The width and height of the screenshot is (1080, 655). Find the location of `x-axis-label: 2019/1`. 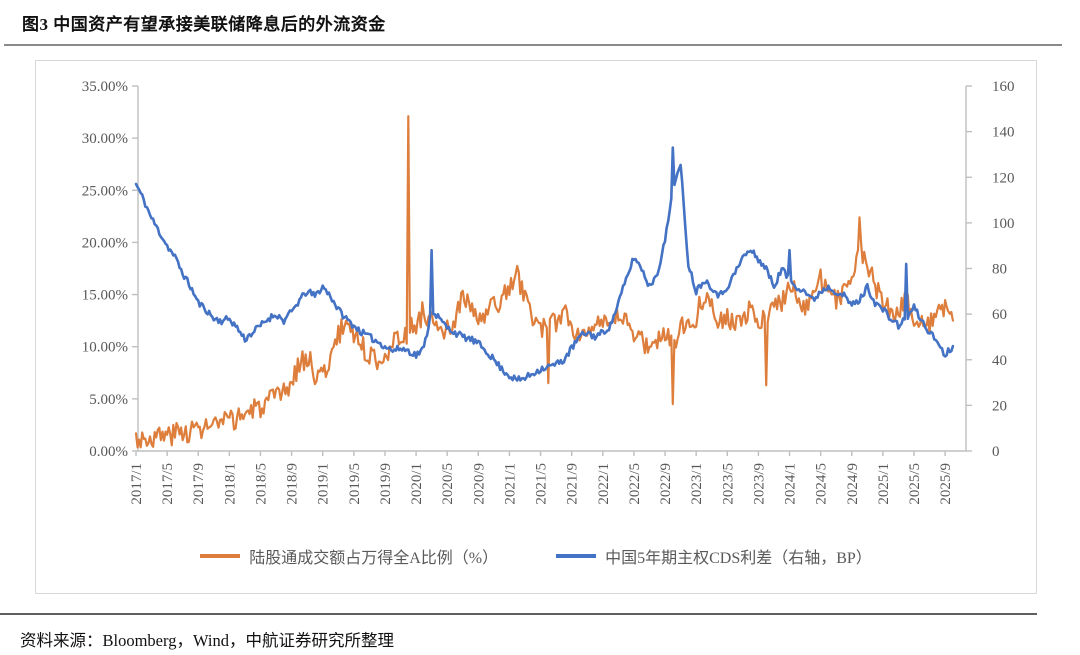

x-axis-label: 2019/1 is located at coordinates (324, 484).